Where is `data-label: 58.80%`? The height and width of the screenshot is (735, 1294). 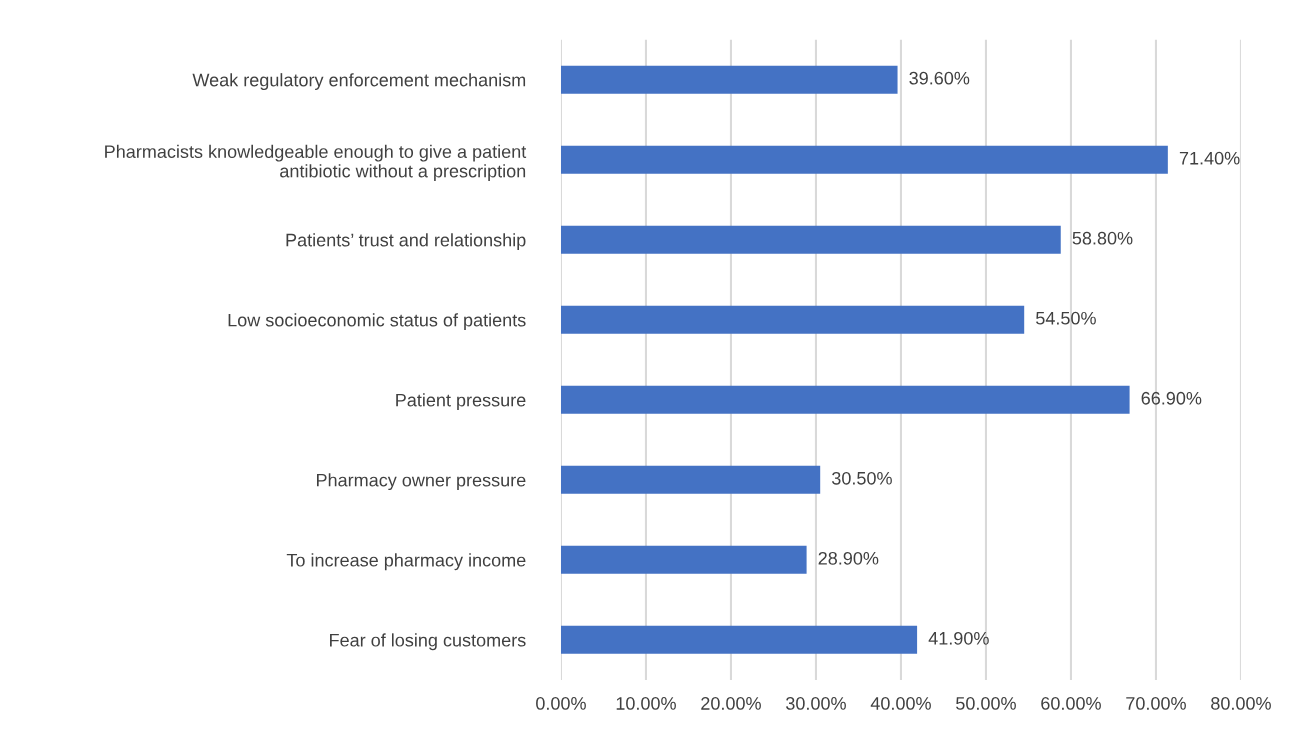 data-label: 58.80% is located at coordinates (1102, 238).